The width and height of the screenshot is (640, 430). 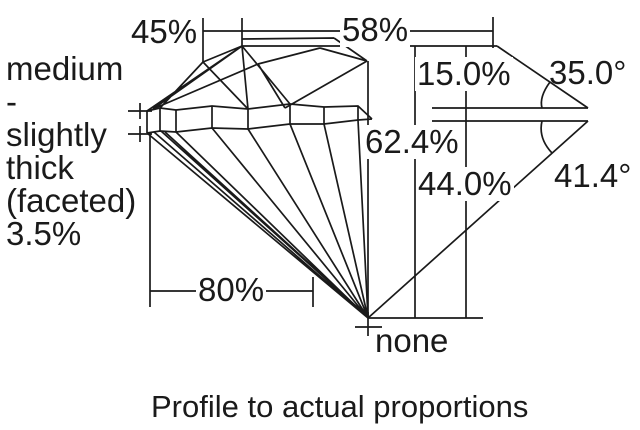 What do you see at coordinates (71, 200) in the screenshot?
I see `girdle-thickness-line: (faceted)` at bounding box center [71, 200].